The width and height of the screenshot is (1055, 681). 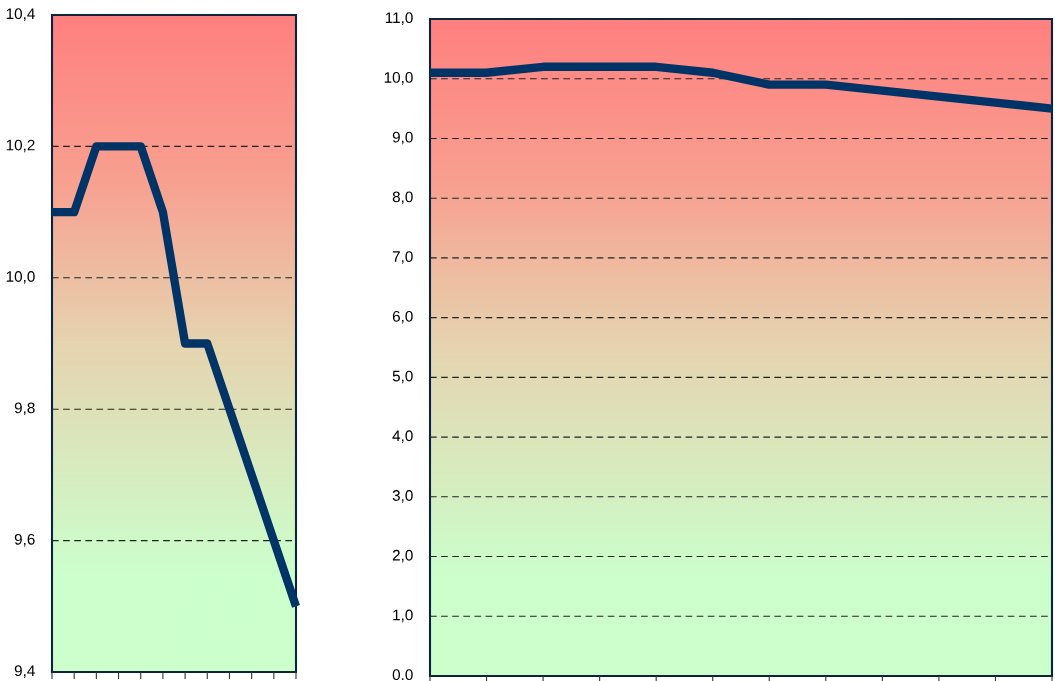 I want to click on y-tick-label: 10,2, so click(x=20, y=146).